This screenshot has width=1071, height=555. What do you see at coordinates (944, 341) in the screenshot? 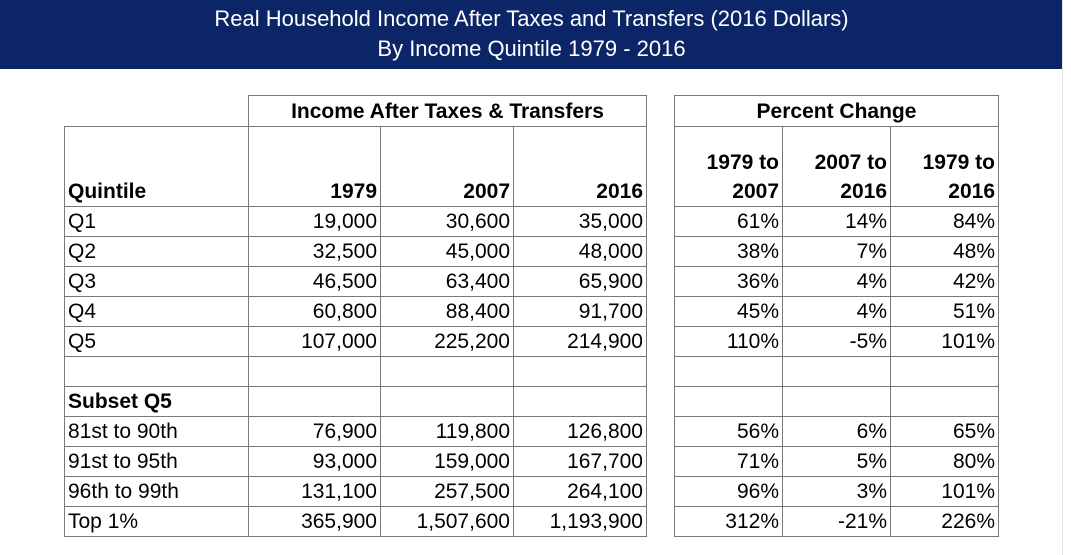
I see `change-1979-2016: 101%` at bounding box center [944, 341].